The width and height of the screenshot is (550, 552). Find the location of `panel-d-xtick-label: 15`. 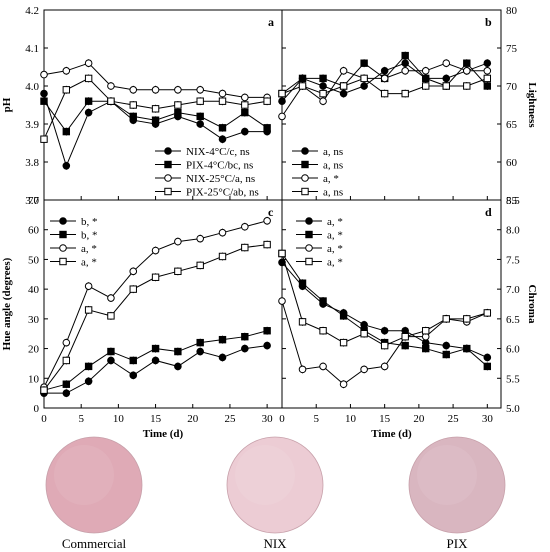

panel-d-xtick-label: 15 is located at coordinates (385, 419).